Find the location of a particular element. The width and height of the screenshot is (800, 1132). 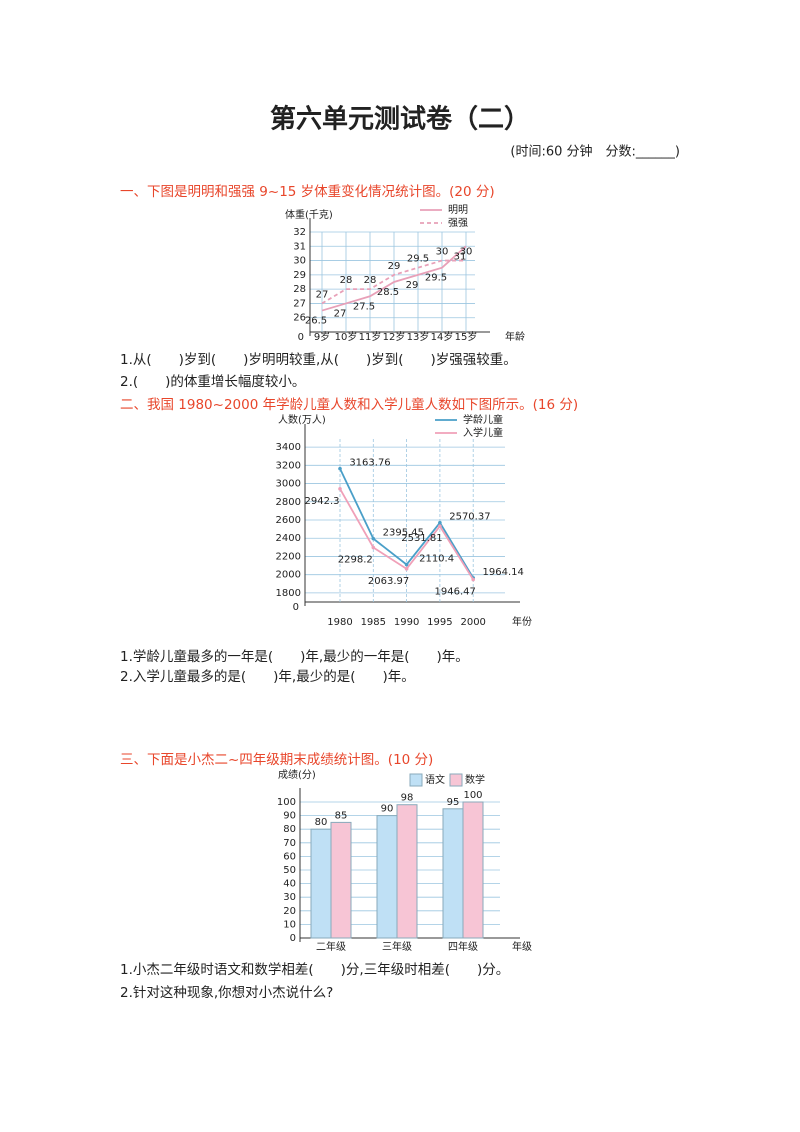

y-tick-label: 2600 is located at coordinates (288, 520).